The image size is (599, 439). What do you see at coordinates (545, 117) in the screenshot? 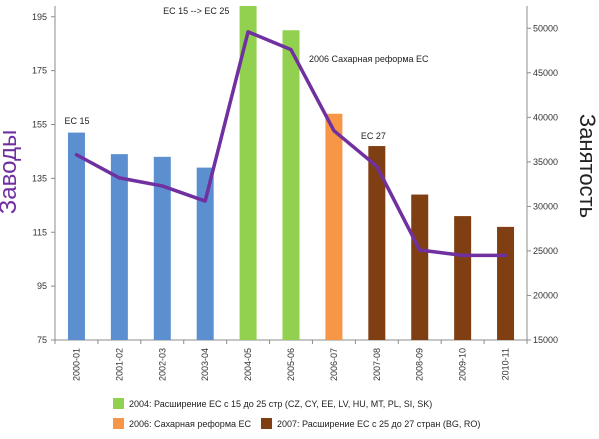
I see `y-right-tick-label: 40000` at bounding box center [545, 117].